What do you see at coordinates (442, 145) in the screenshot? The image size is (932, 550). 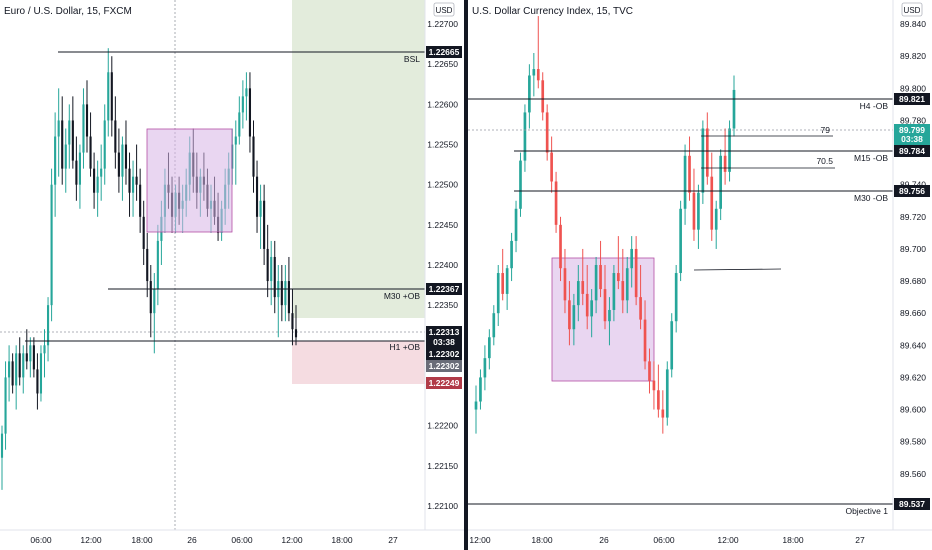 I see `price-tick: 1.22550` at bounding box center [442, 145].